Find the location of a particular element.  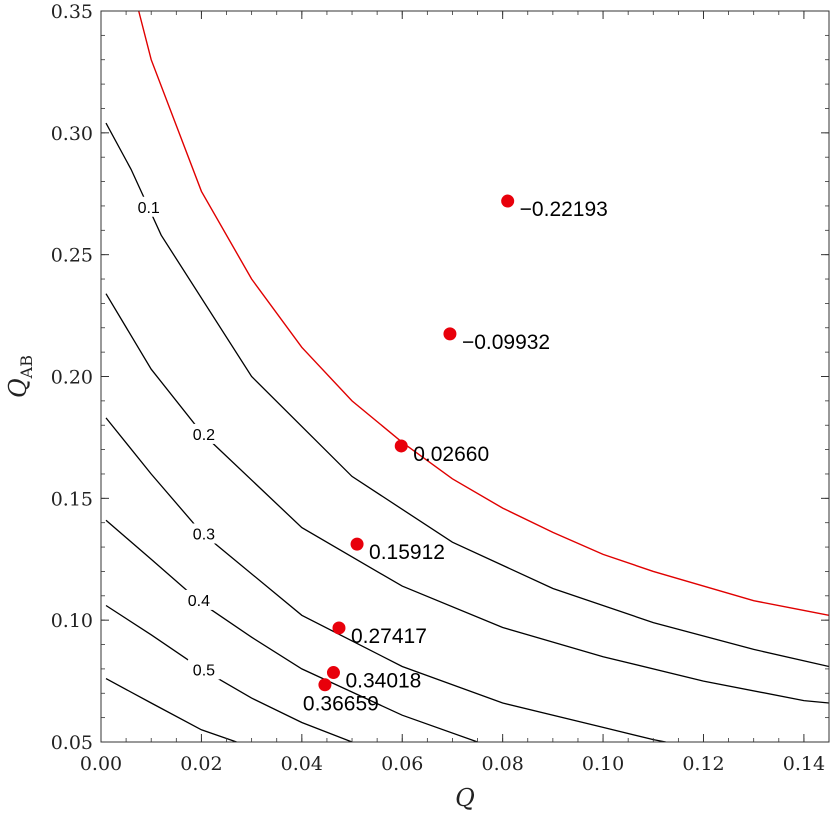

y-tick-label: 0.35 is located at coordinates (72, 12).